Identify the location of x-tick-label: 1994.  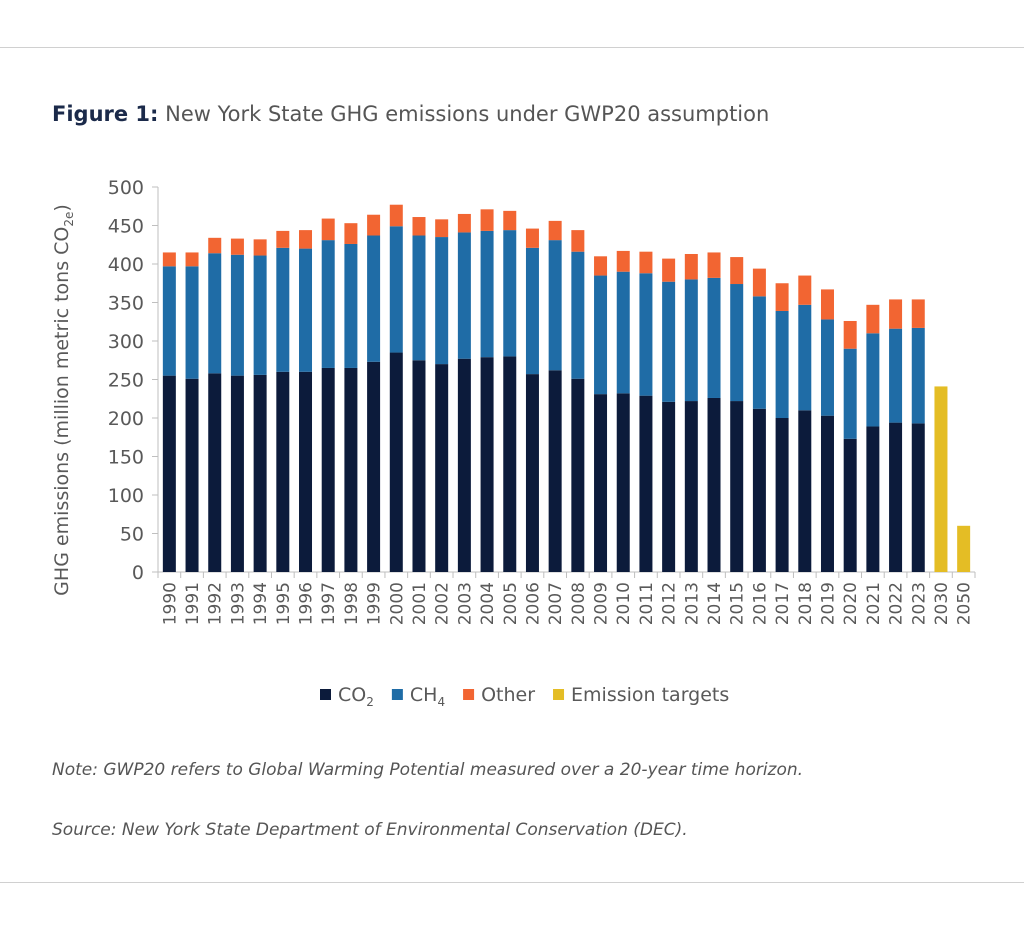
(261, 603).